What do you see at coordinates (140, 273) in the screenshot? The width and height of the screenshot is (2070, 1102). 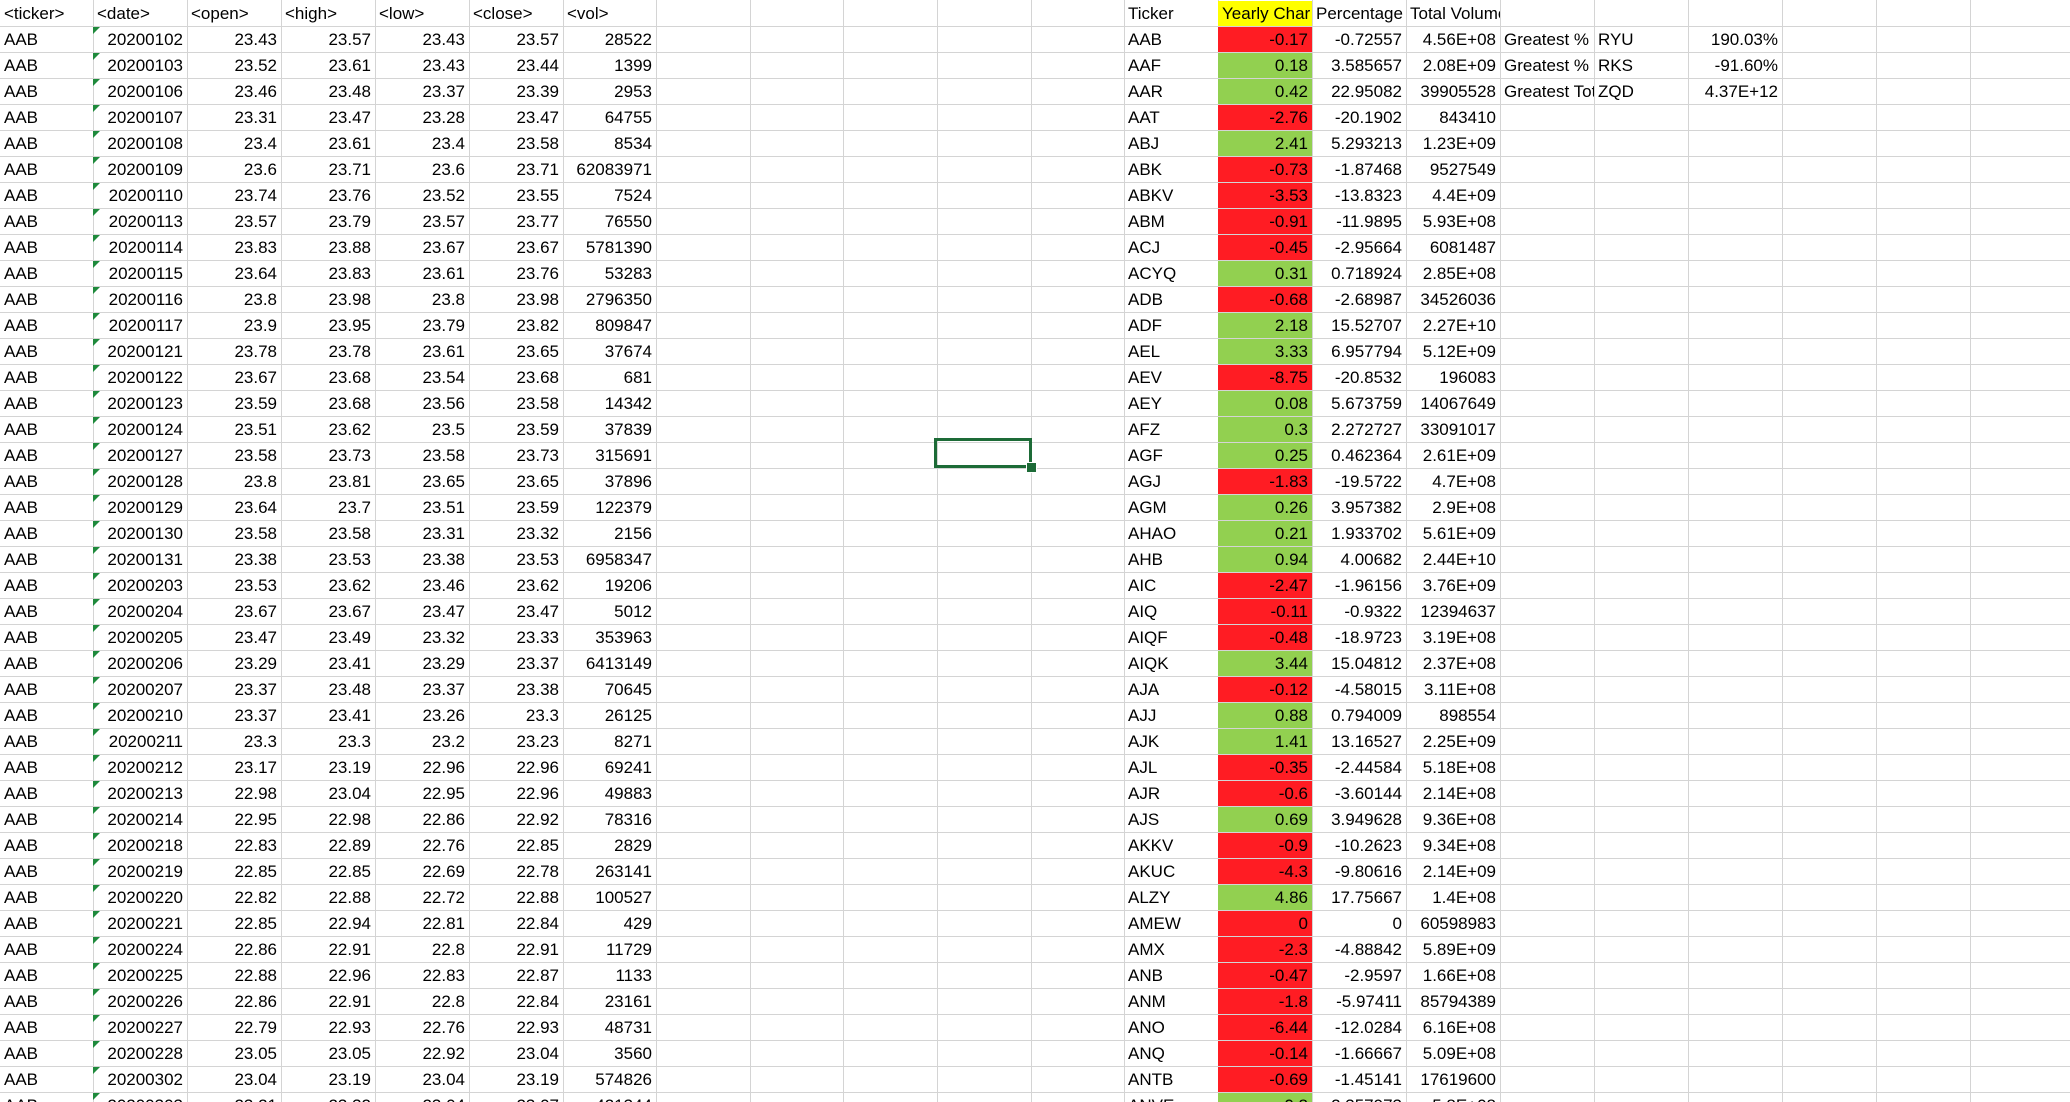 I see `raw-date-cell: 20200115` at bounding box center [140, 273].